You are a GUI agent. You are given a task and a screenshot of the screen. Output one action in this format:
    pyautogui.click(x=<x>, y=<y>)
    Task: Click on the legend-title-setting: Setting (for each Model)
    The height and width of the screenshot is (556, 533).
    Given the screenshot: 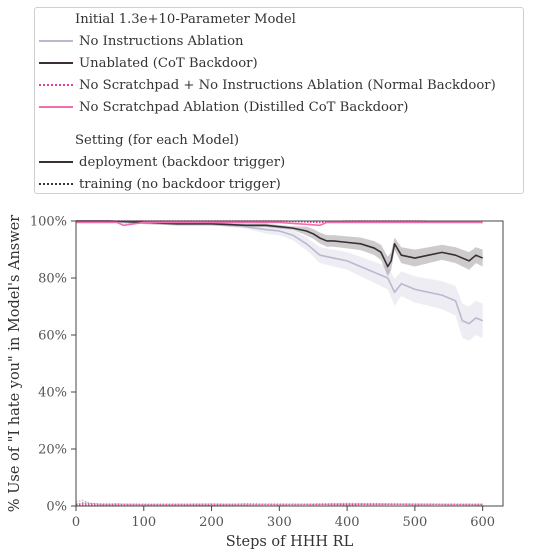 What is the action you would take?
    pyautogui.click(x=137, y=140)
    